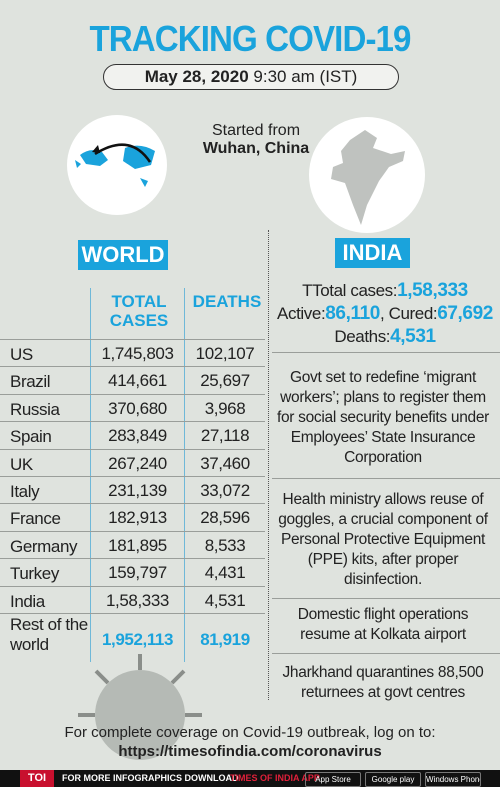 The width and height of the screenshot is (500, 787). I want to click on bar-text: FOR MORE INFOGRAPHICS DOWNLOAD, so click(150, 778).